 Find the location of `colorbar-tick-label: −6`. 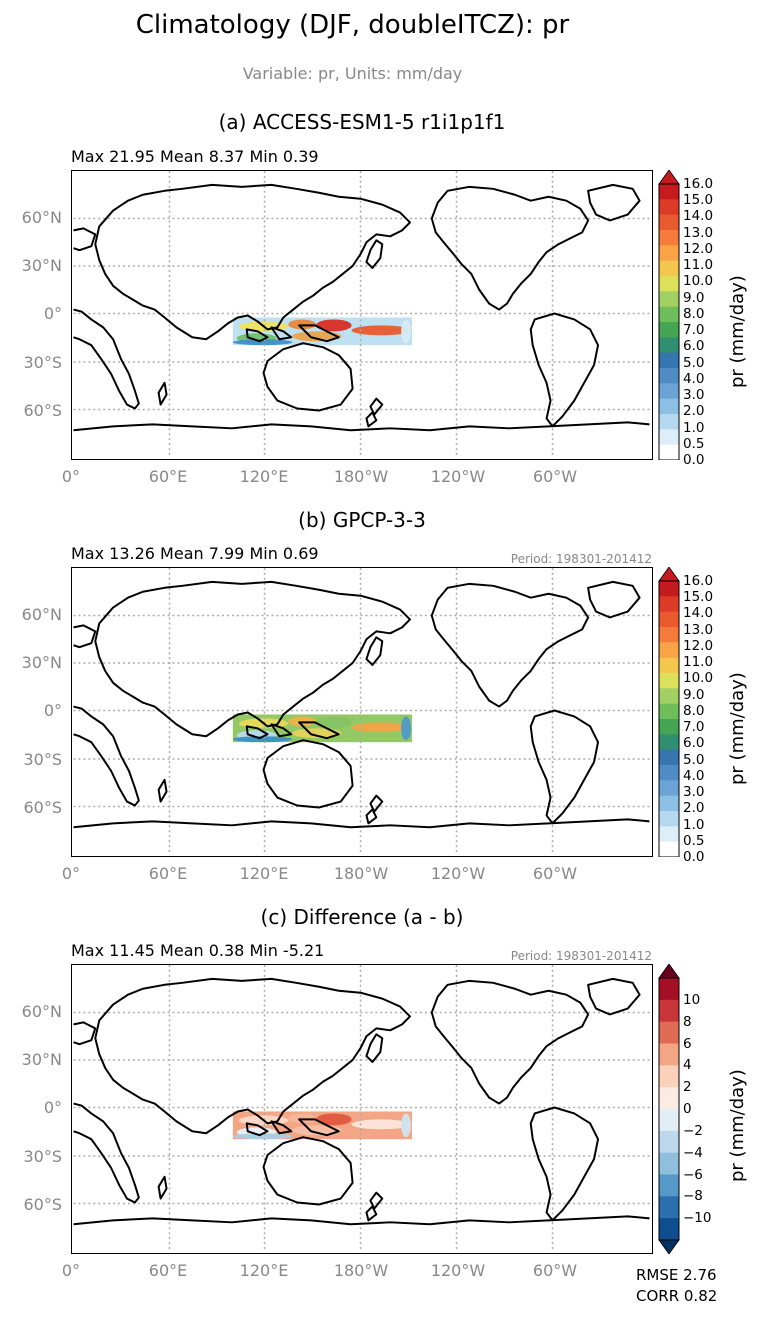

colorbar-tick-label: −6 is located at coordinates (693, 1174).